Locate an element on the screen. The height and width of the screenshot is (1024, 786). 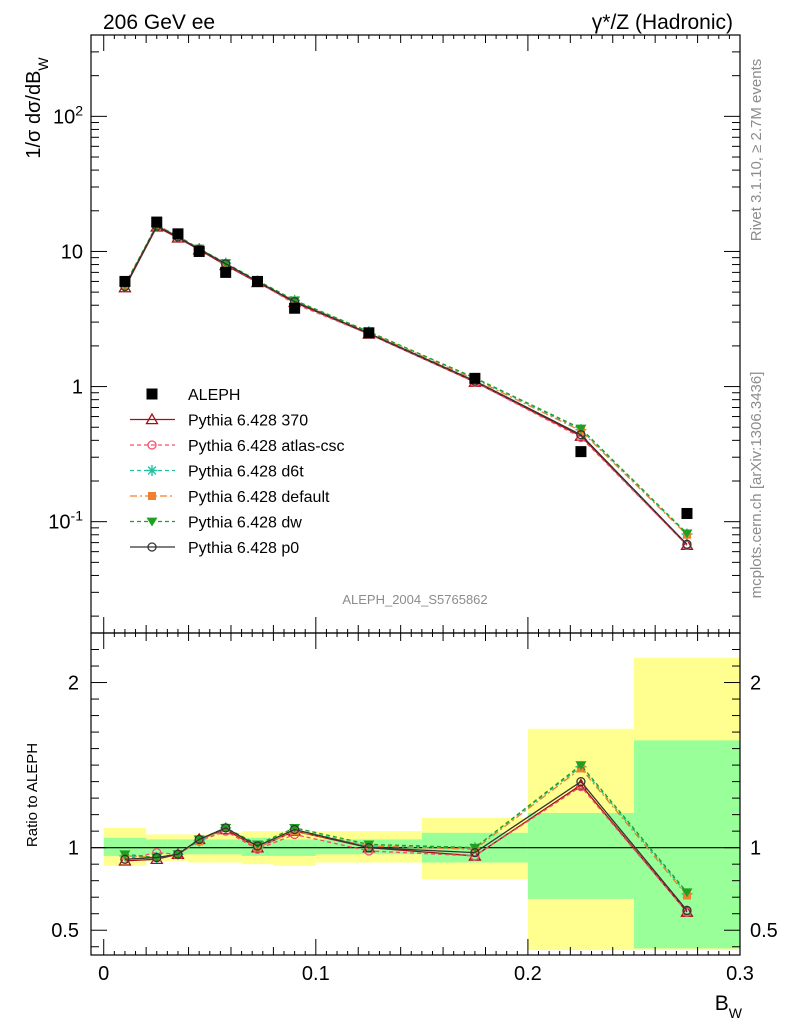
ratio-y-tick-label: 0.5 is located at coordinates (65, 931).